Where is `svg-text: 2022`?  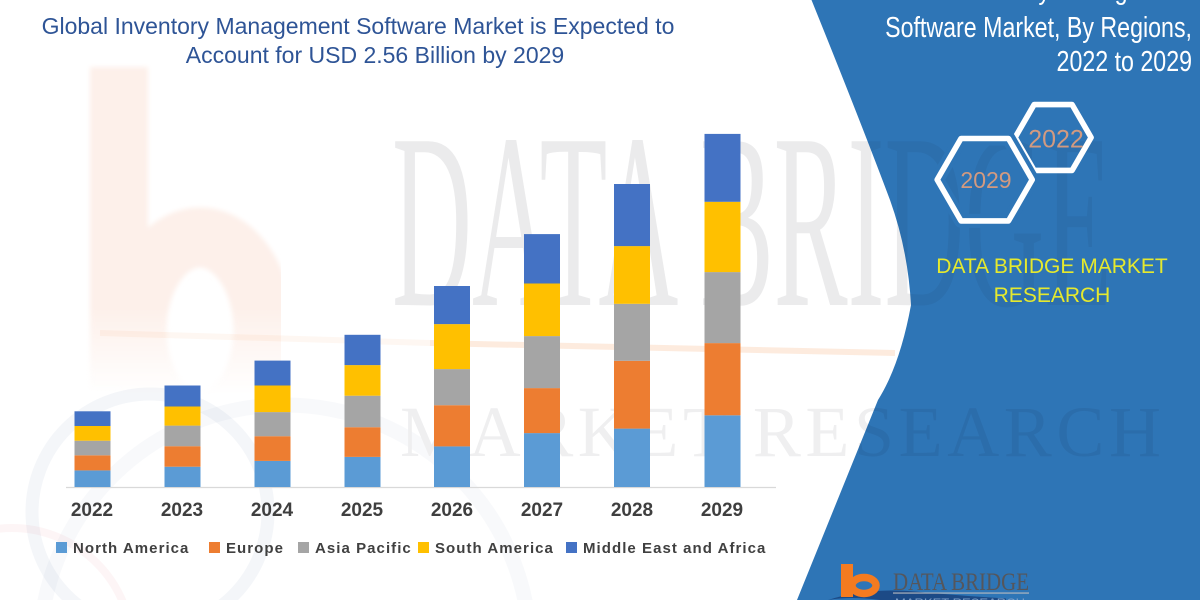 svg-text: 2022 is located at coordinates (1056, 140).